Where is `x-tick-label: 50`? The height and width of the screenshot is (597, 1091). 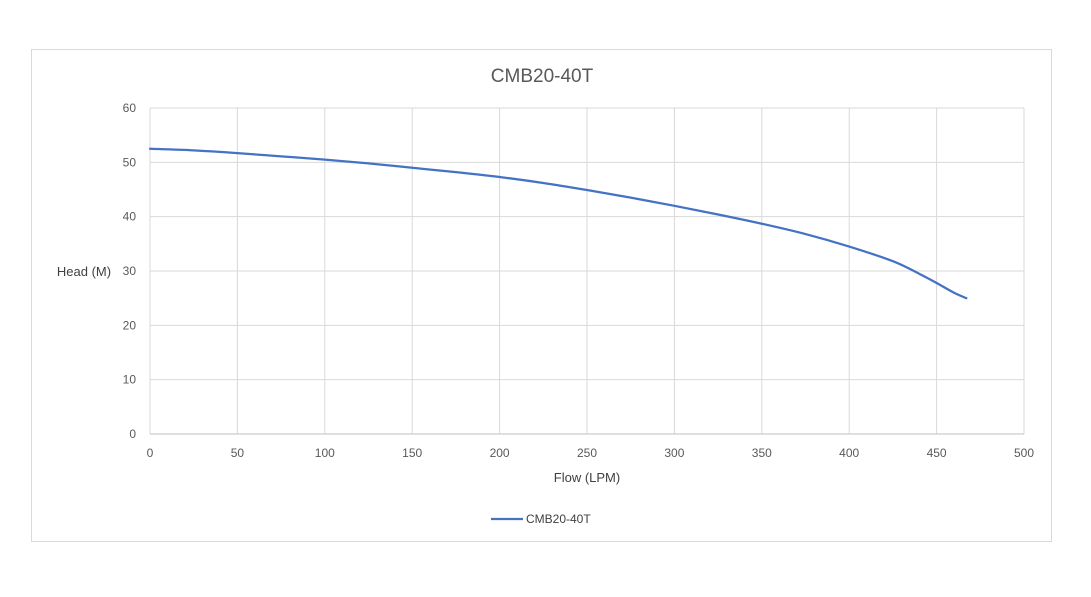 x-tick-label: 50 is located at coordinates (238, 453).